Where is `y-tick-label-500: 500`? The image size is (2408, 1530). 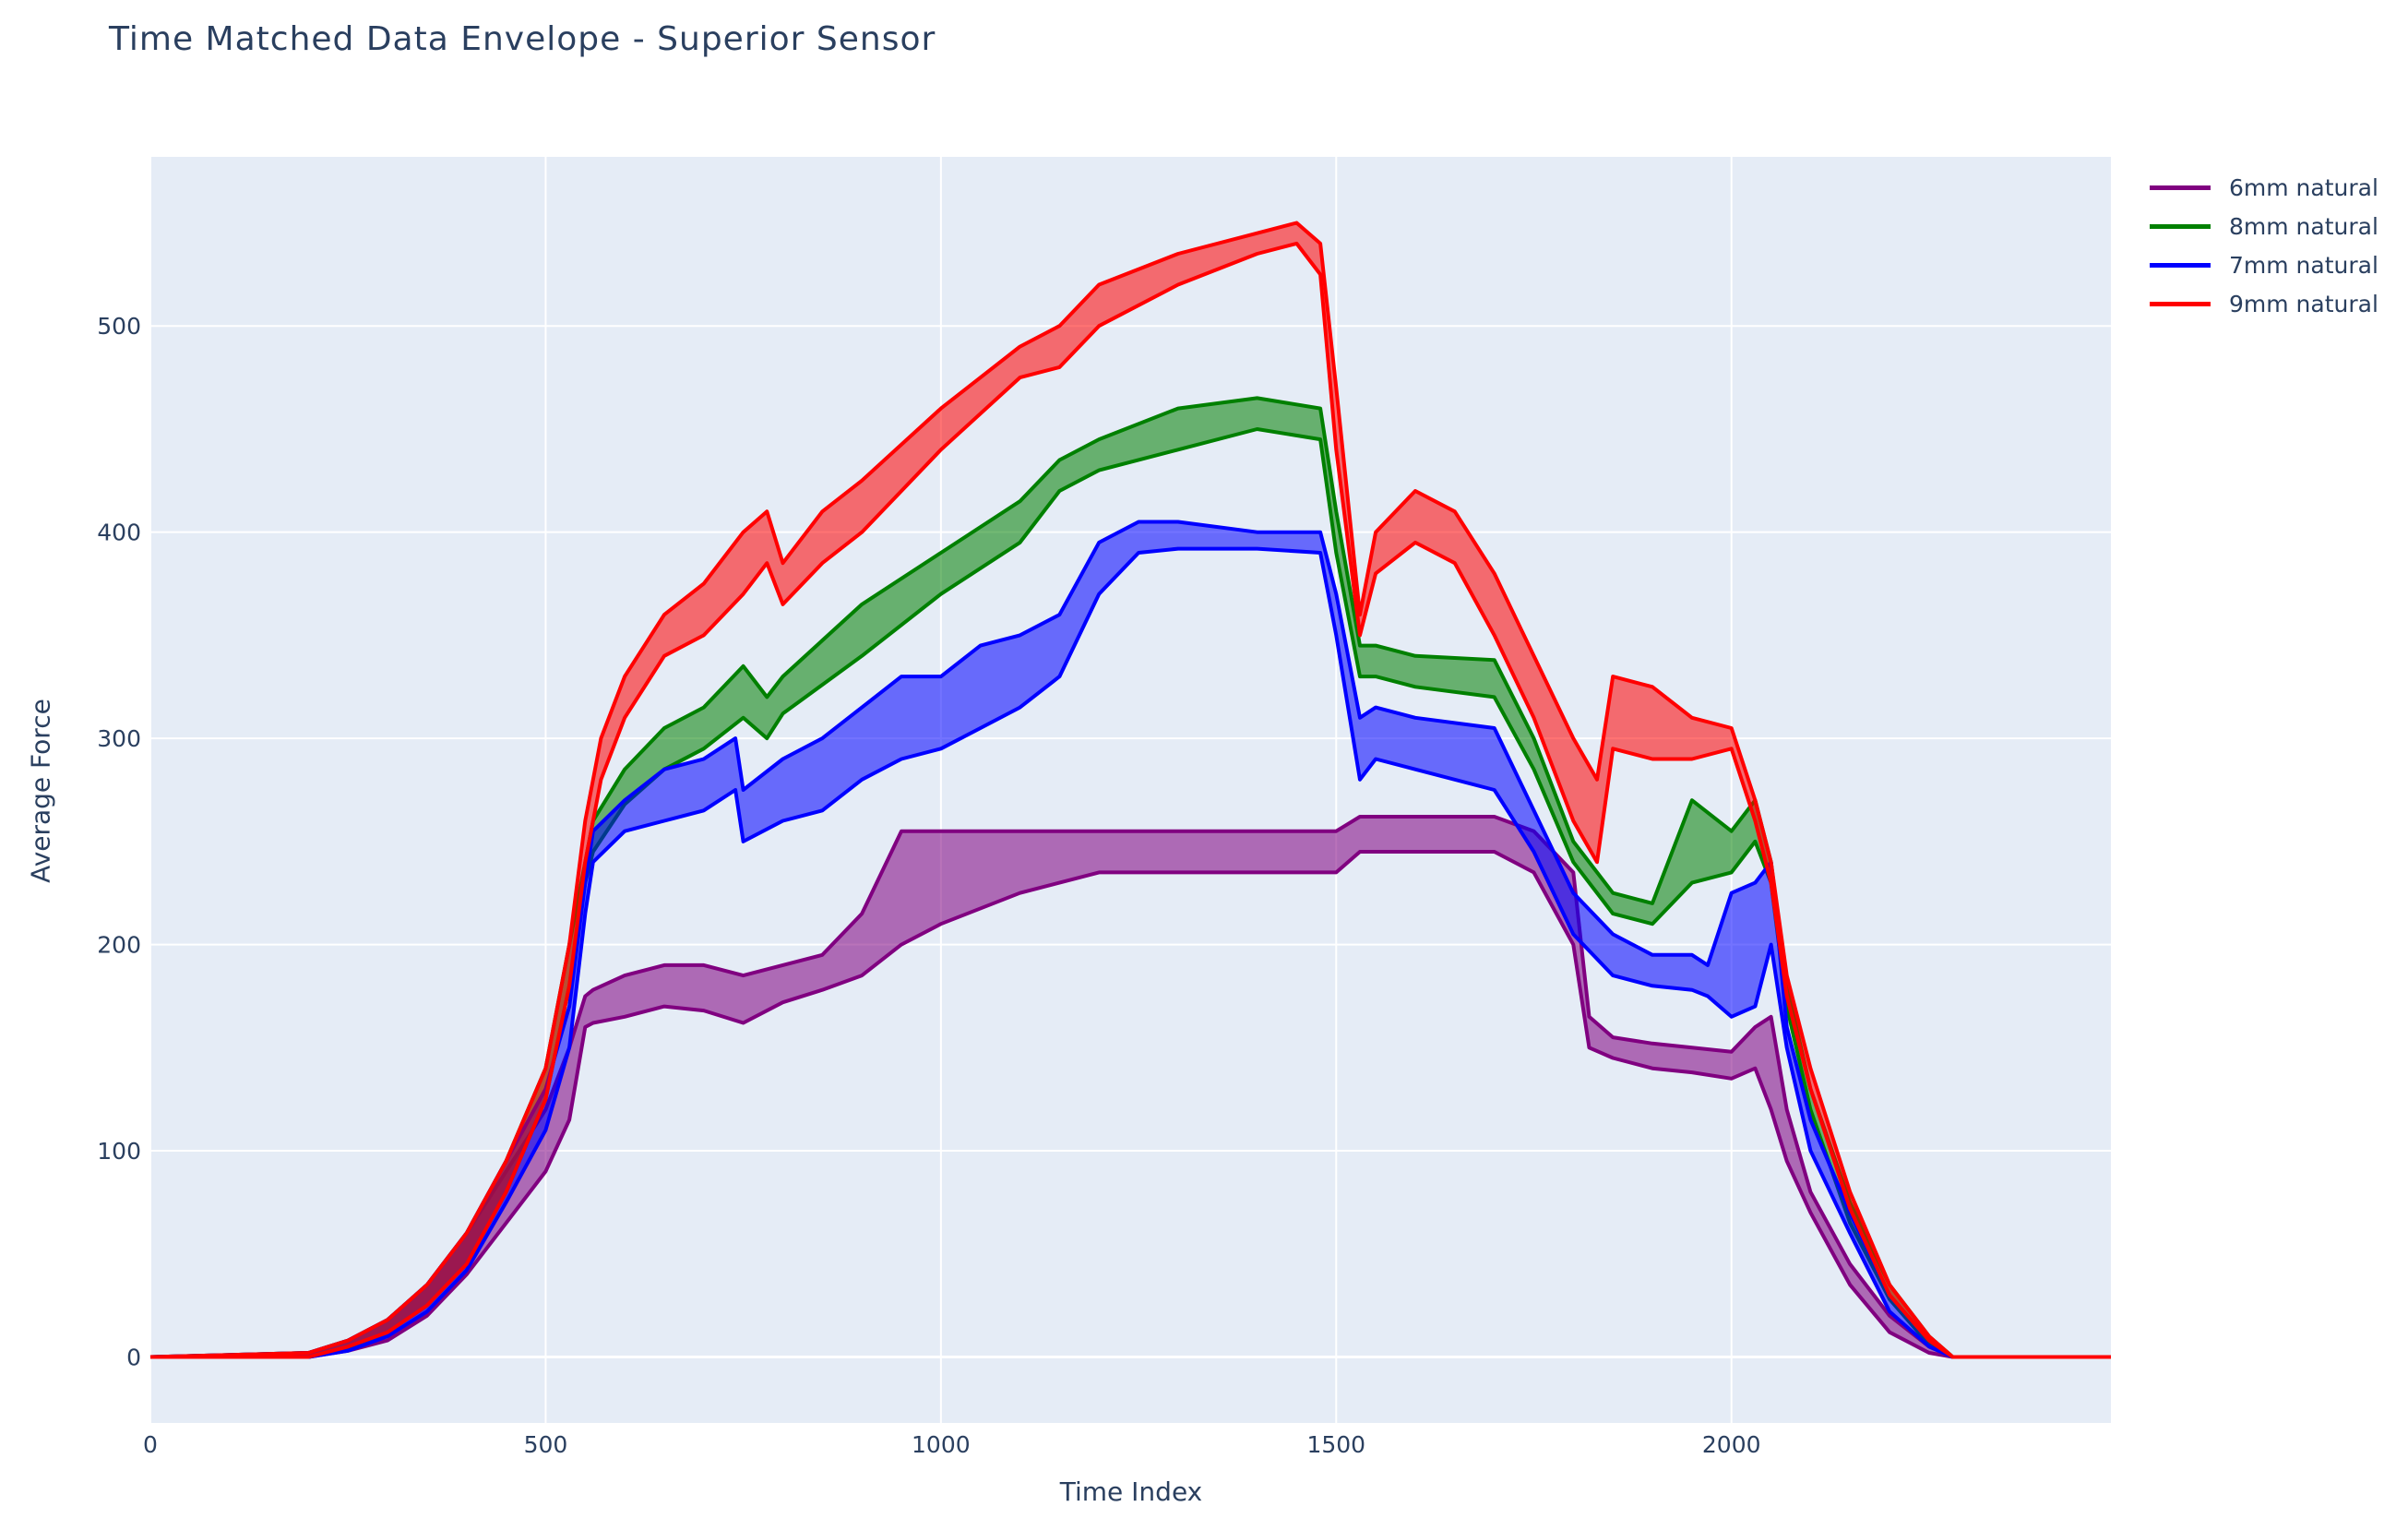
y-tick-label-500: 500 is located at coordinates (119, 326).